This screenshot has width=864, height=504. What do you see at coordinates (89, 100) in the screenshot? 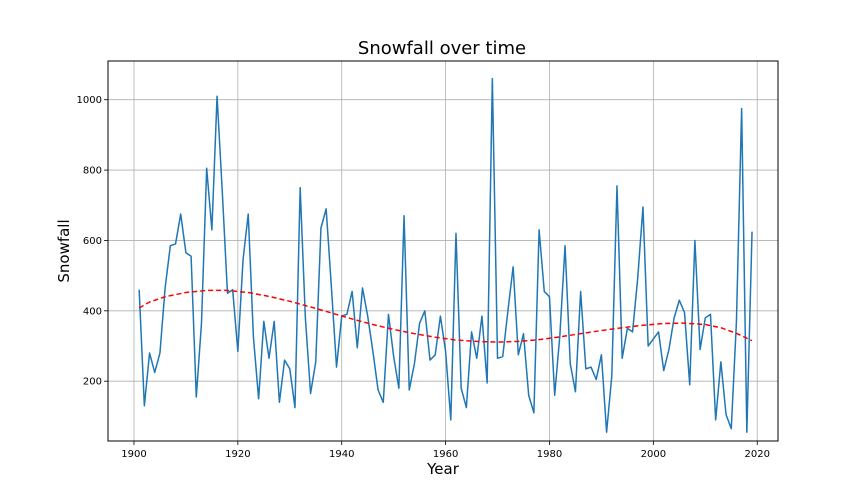
I see `y-tick-label: 1000` at bounding box center [89, 100].